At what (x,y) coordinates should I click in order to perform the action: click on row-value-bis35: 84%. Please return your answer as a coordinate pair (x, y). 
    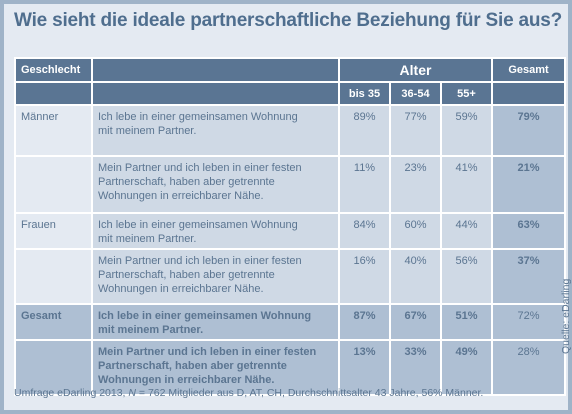
    Looking at the image, I should click on (364, 231).